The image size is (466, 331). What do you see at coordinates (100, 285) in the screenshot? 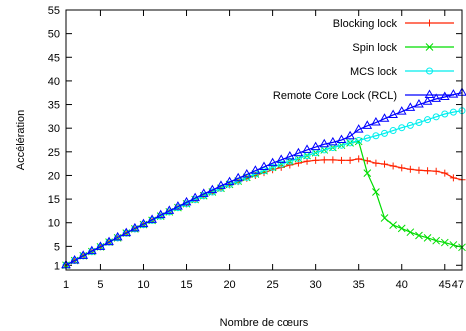
I see `x-tick-label: 5` at bounding box center [100, 285].